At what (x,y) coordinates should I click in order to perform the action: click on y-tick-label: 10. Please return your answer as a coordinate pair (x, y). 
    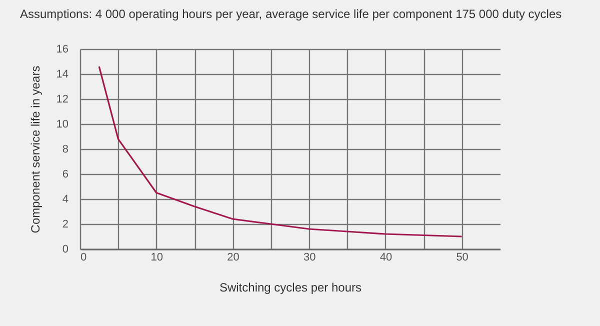
    Looking at the image, I should click on (62, 124).